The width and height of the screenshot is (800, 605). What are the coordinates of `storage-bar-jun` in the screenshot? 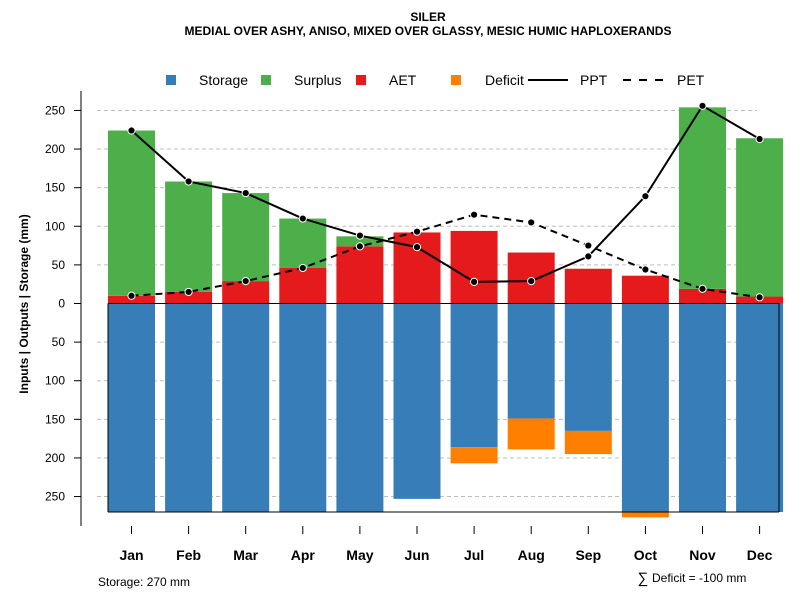 It's located at (417, 401).